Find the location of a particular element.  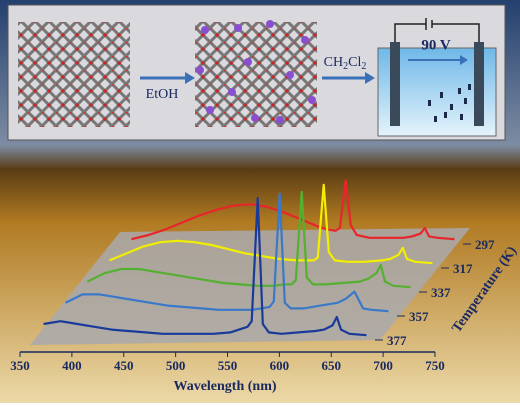

voltage-label: 90 V is located at coordinates (435, 45).